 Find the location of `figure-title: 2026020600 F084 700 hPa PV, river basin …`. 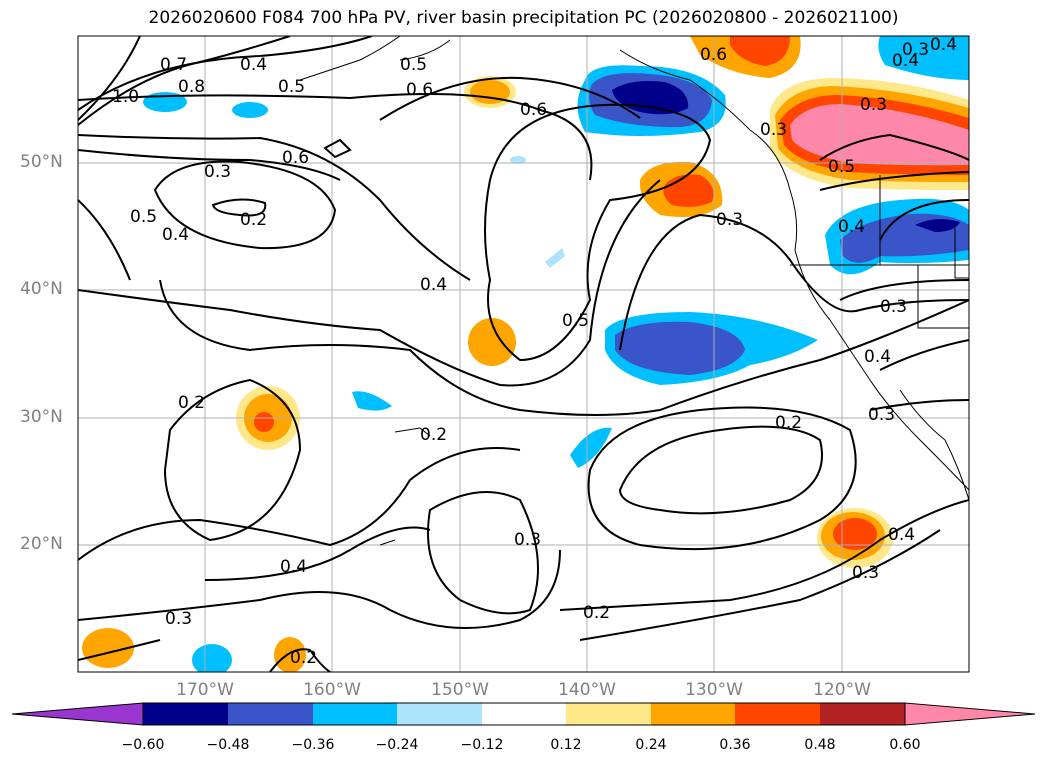

figure-title: 2026020600 F084 700 hPa PV, river basin … is located at coordinates (523, 18).